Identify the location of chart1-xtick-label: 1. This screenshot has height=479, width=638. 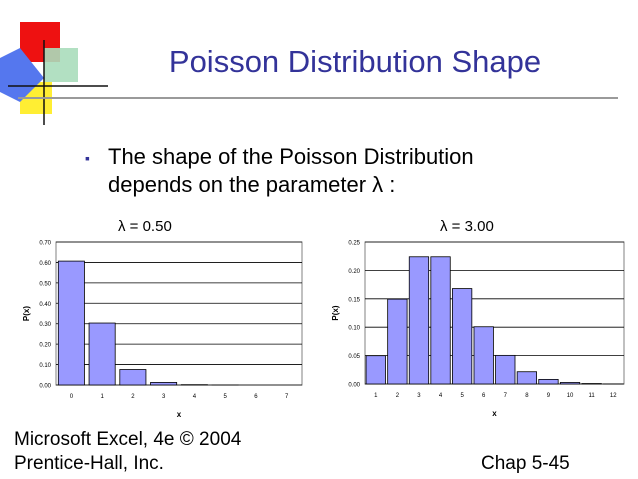
(102, 397).